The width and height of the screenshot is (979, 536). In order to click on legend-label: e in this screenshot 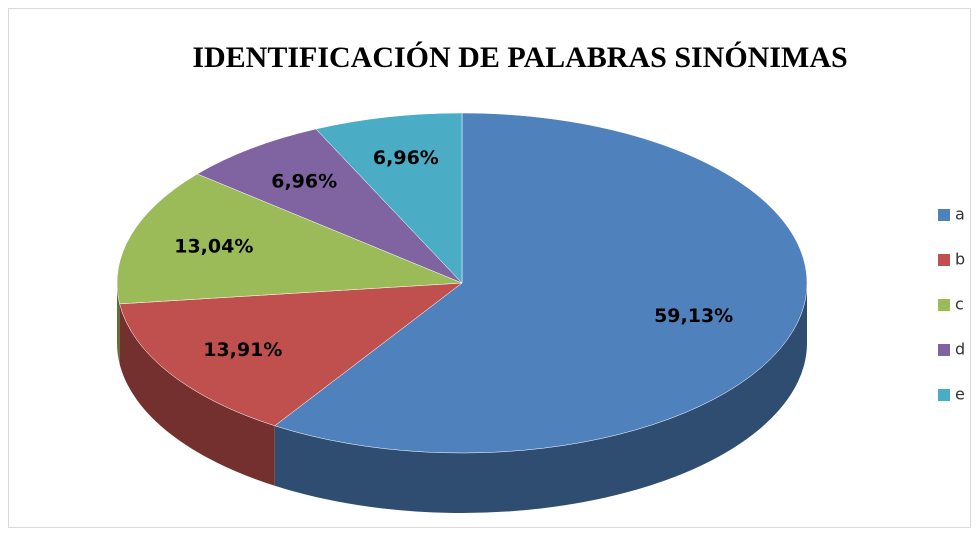, I will do `click(960, 394)`.